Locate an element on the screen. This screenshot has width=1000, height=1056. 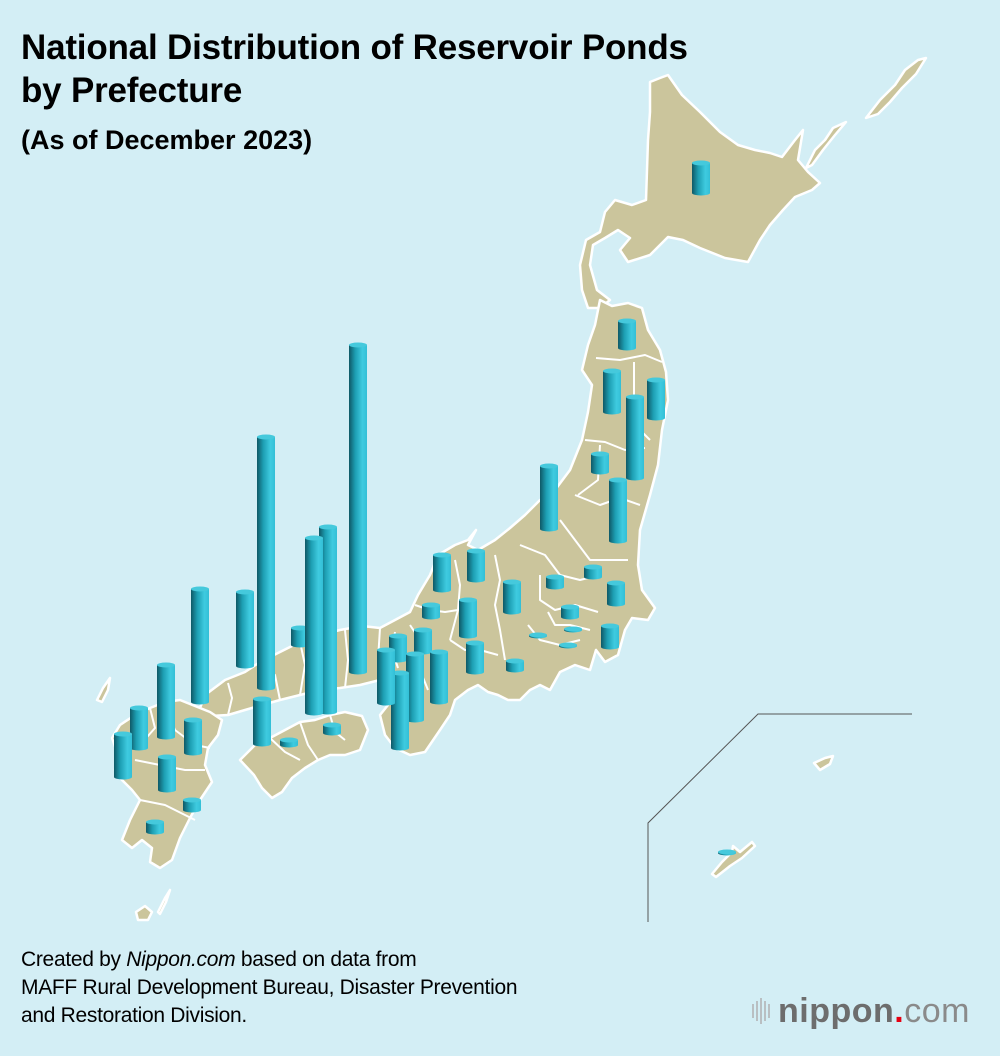
cylinder-kagawa is located at coordinates (314, 625).